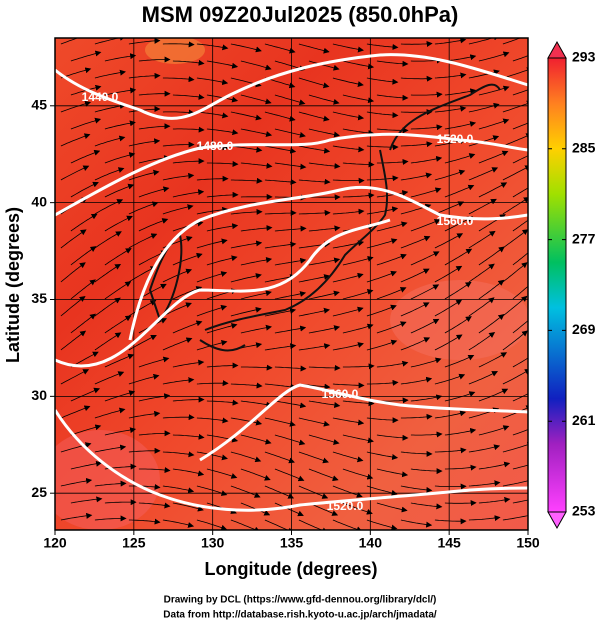 Image resolution: width=599 pixels, height=625 pixels. I want to click on y-tick-label: 45, so click(39, 104).